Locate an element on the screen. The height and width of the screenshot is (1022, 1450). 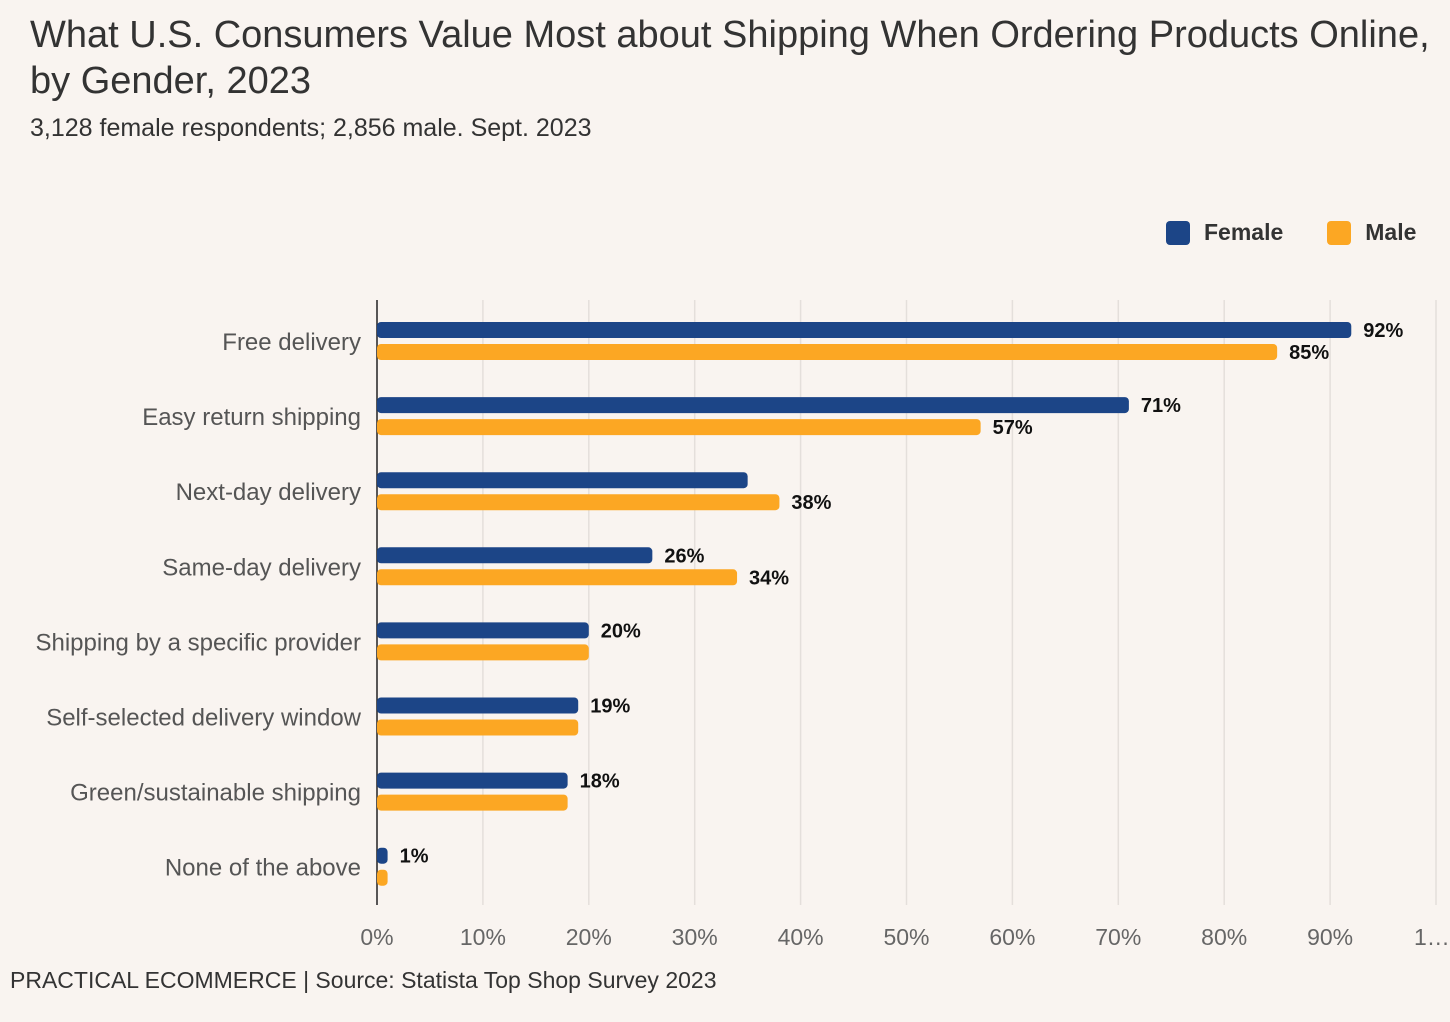
data-label-female: 20% is located at coordinates (621, 631).